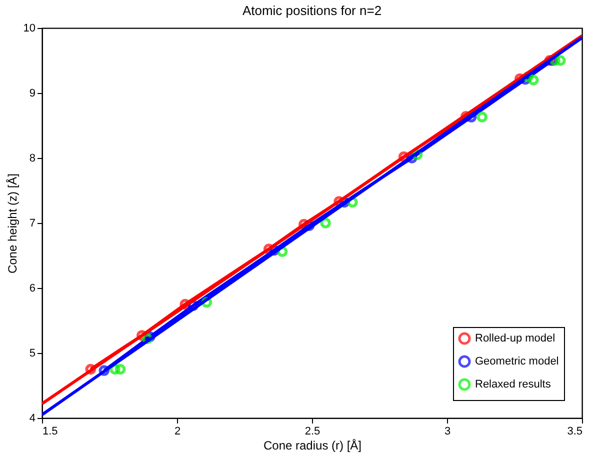 This screenshot has width=608, height=472. I want to click on x-tick-label: 3, so click(447, 432).